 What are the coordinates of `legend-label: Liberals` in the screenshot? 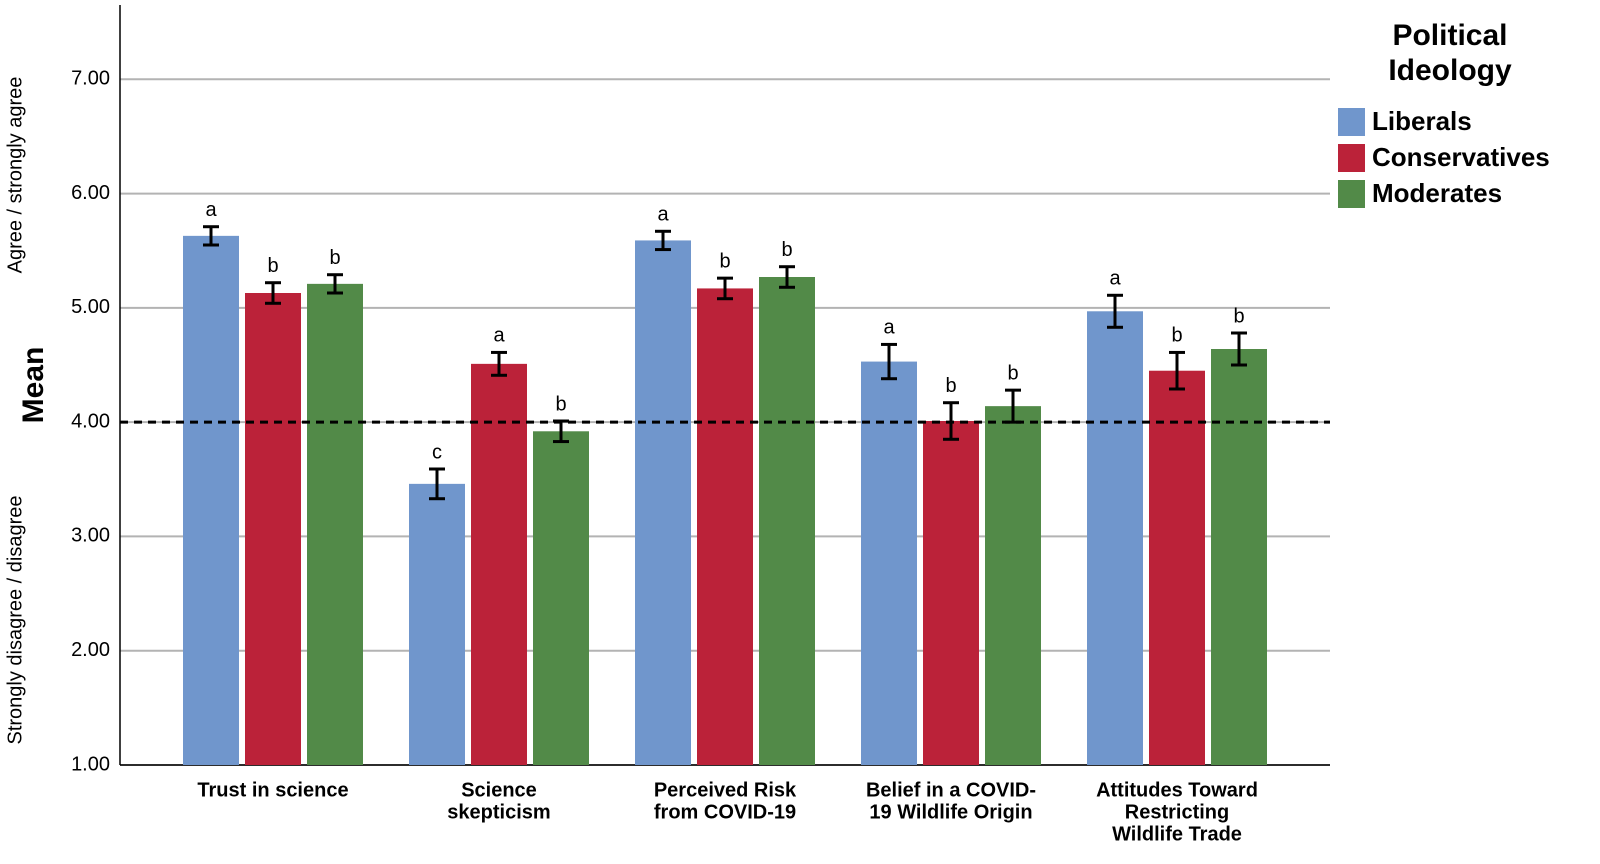 It's located at (1422, 121).